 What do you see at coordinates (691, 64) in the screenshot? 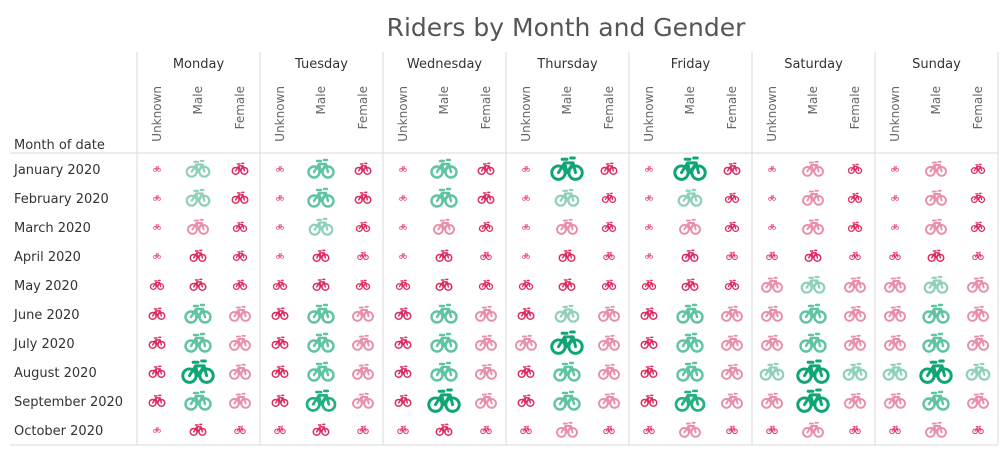
I see `day-header: Friday` at bounding box center [691, 64].